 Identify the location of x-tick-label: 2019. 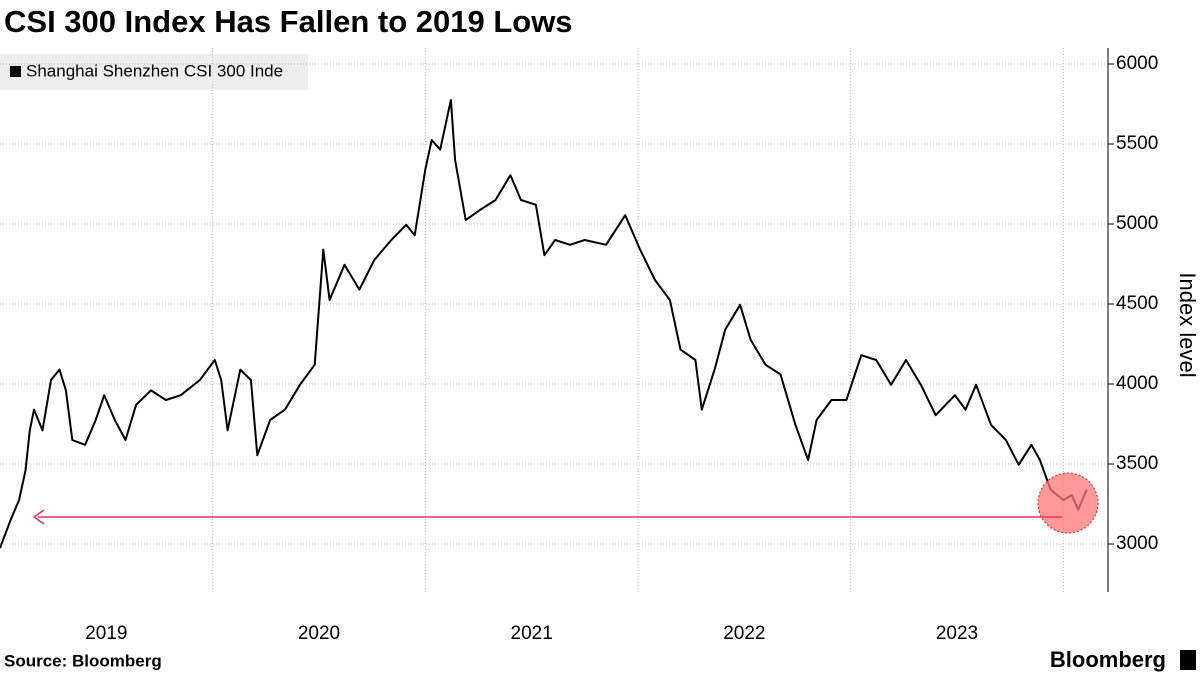
(106, 633).